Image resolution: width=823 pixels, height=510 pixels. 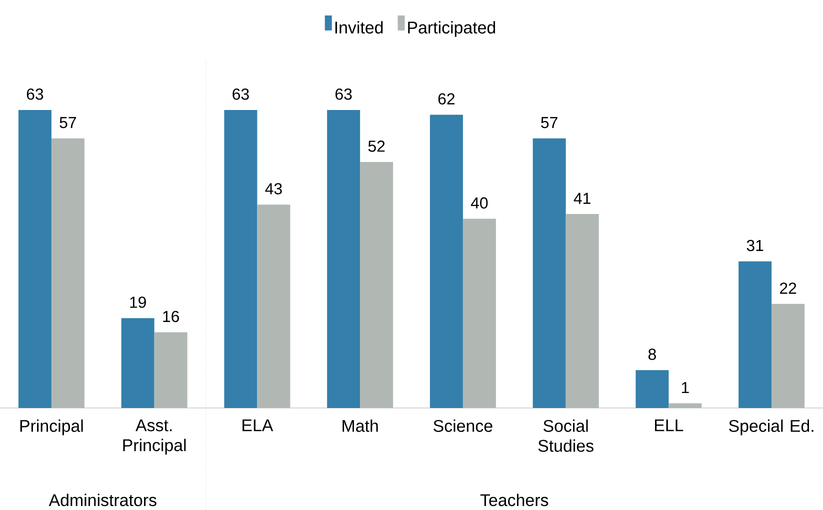 What do you see at coordinates (452, 29) in the screenshot?
I see `legend-label: Participated` at bounding box center [452, 29].